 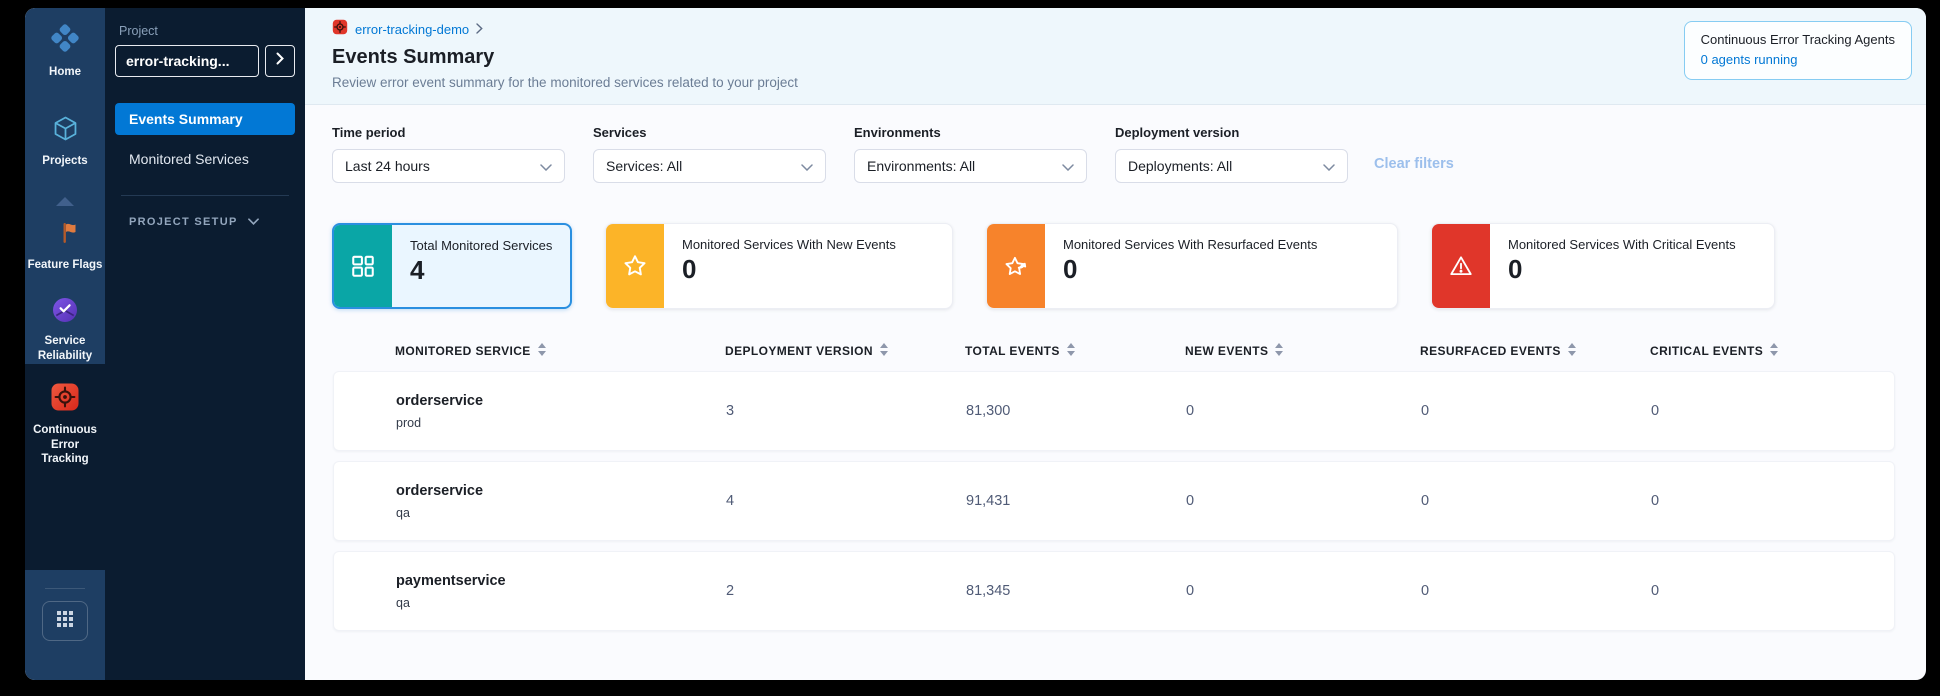 I want to click on column-header-critical-events: CRITICAL EVENTS, so click(x=1772, y=351).